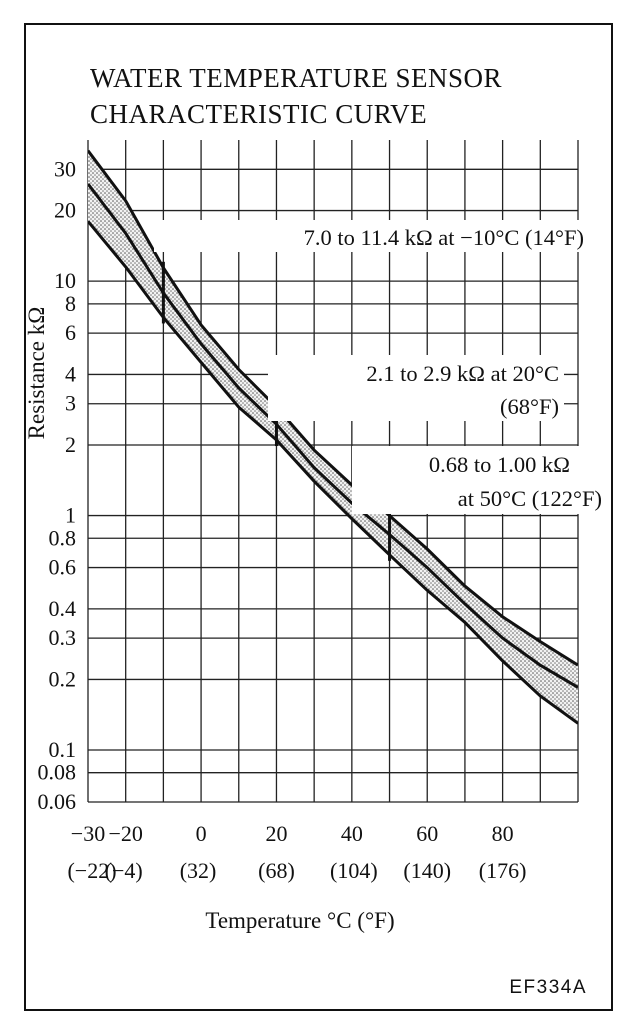 The image size is (624, 1025). I want to click on y-tick-label: 0.4, so click(63, 608).